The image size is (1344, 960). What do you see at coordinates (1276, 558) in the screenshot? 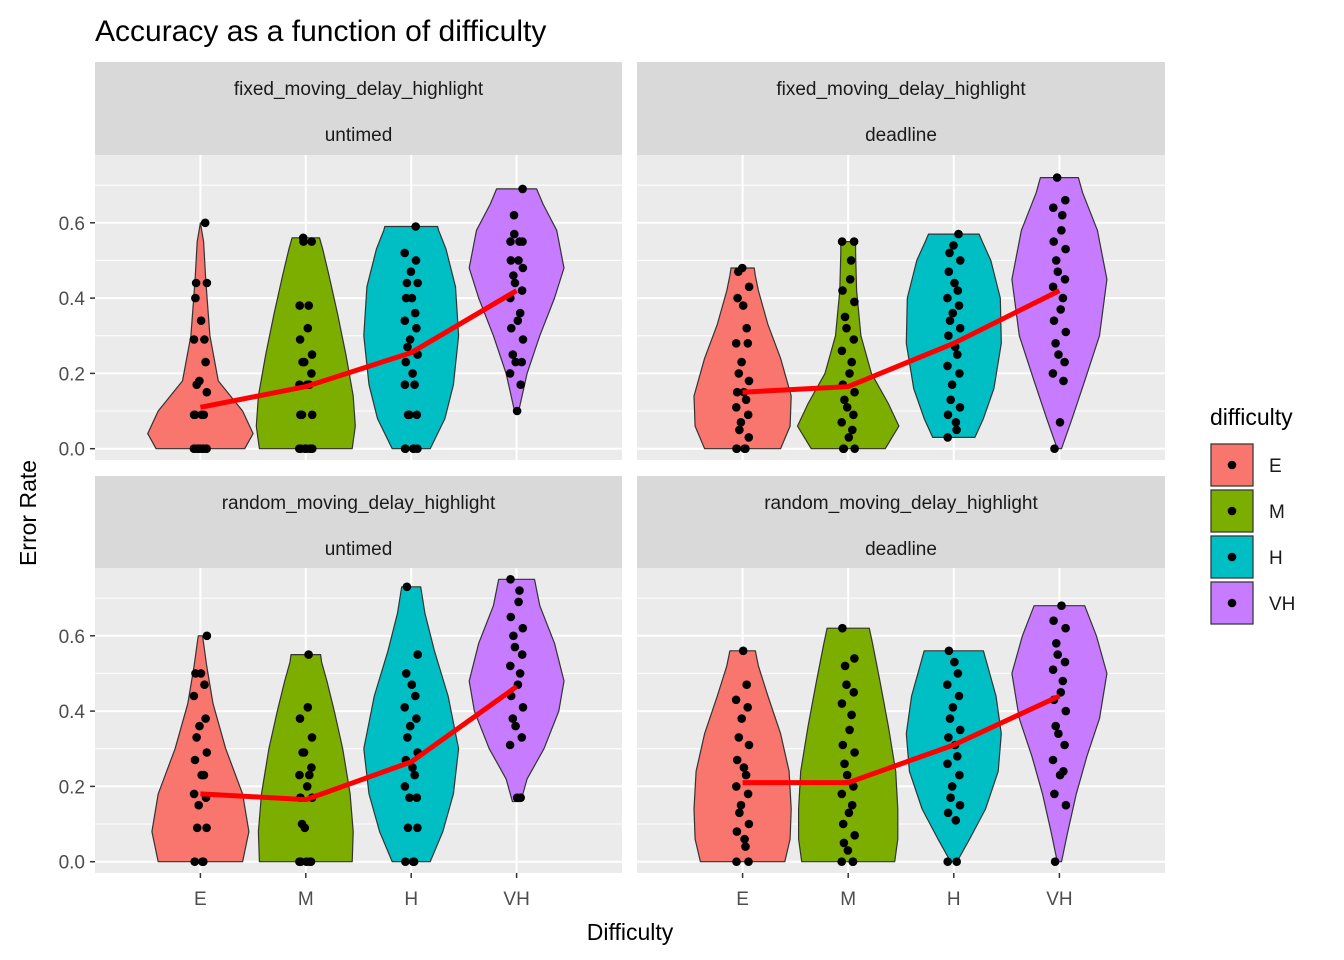
I see `legend-label: H` at bounding box center [1276, 558].